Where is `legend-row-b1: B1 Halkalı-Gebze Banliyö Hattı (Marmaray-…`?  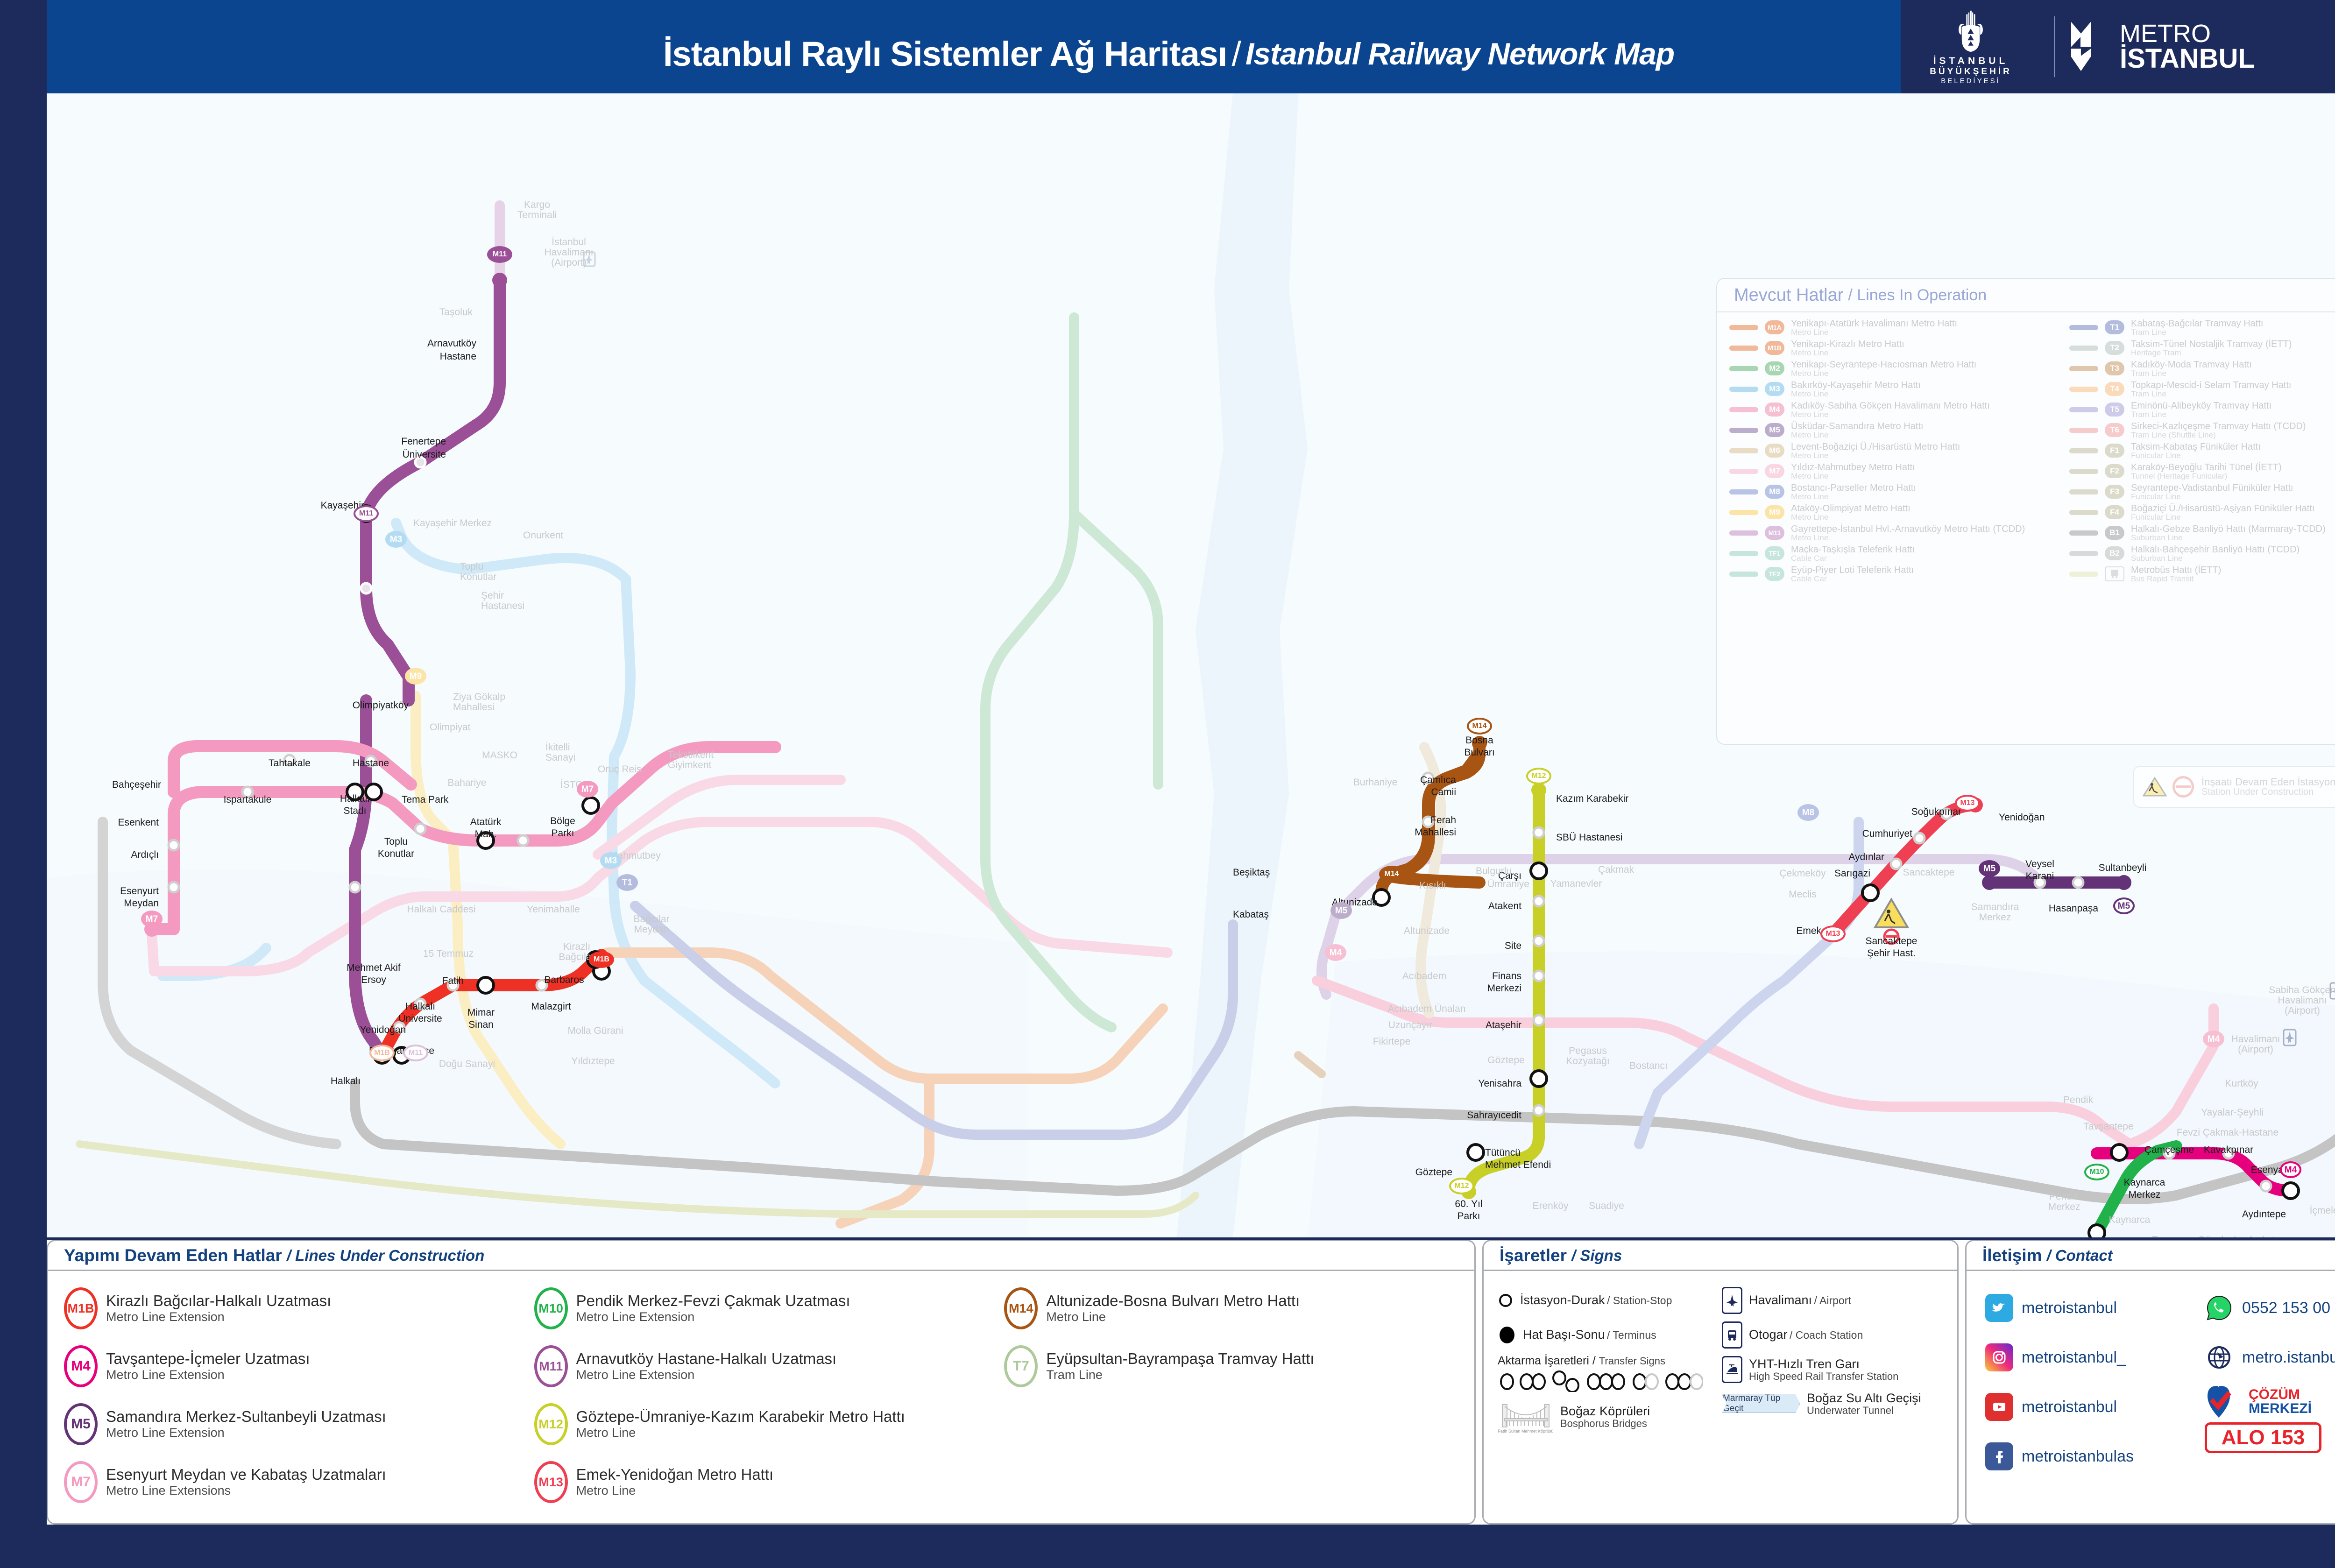
legend-row-b1: B1 Halkalı-Gebze Banliyö Hattı (Marmaray-… is located at coordinates (2202, 533).